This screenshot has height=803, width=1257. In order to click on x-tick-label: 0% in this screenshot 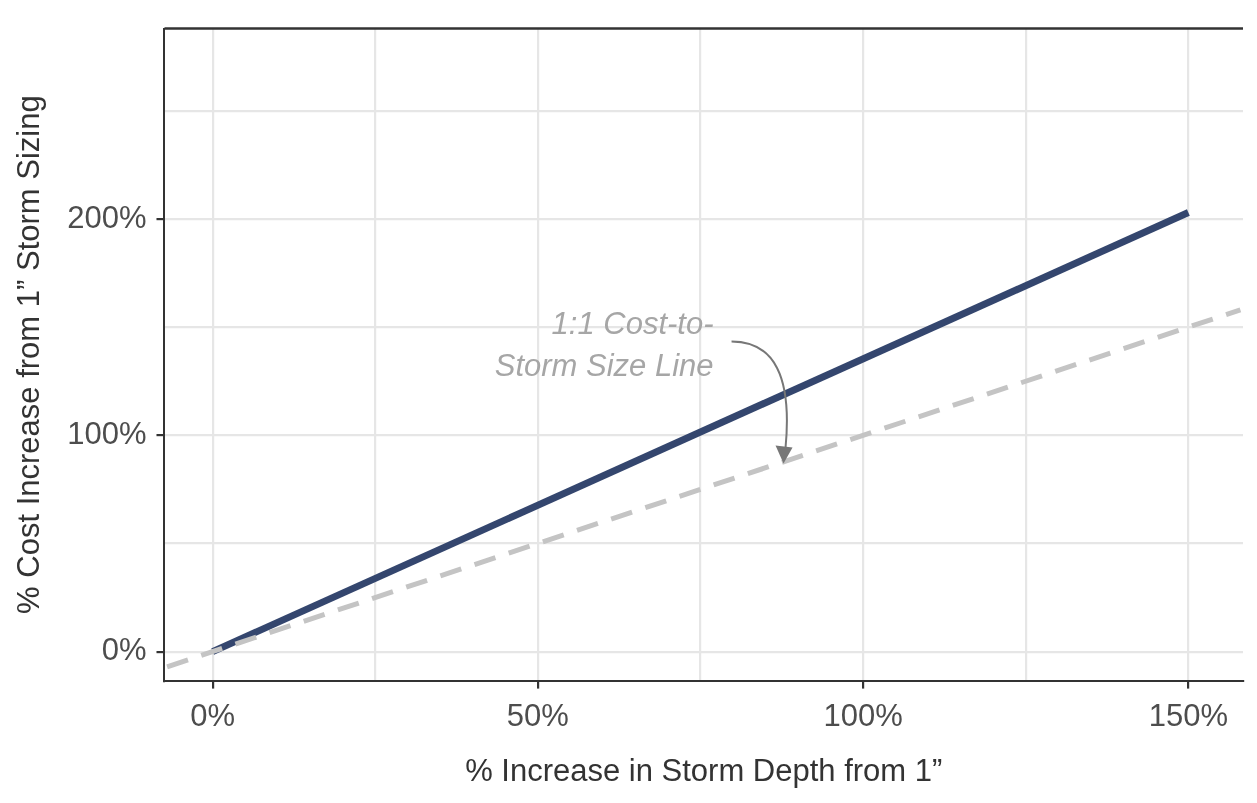, I will do `click(213, 715)`.